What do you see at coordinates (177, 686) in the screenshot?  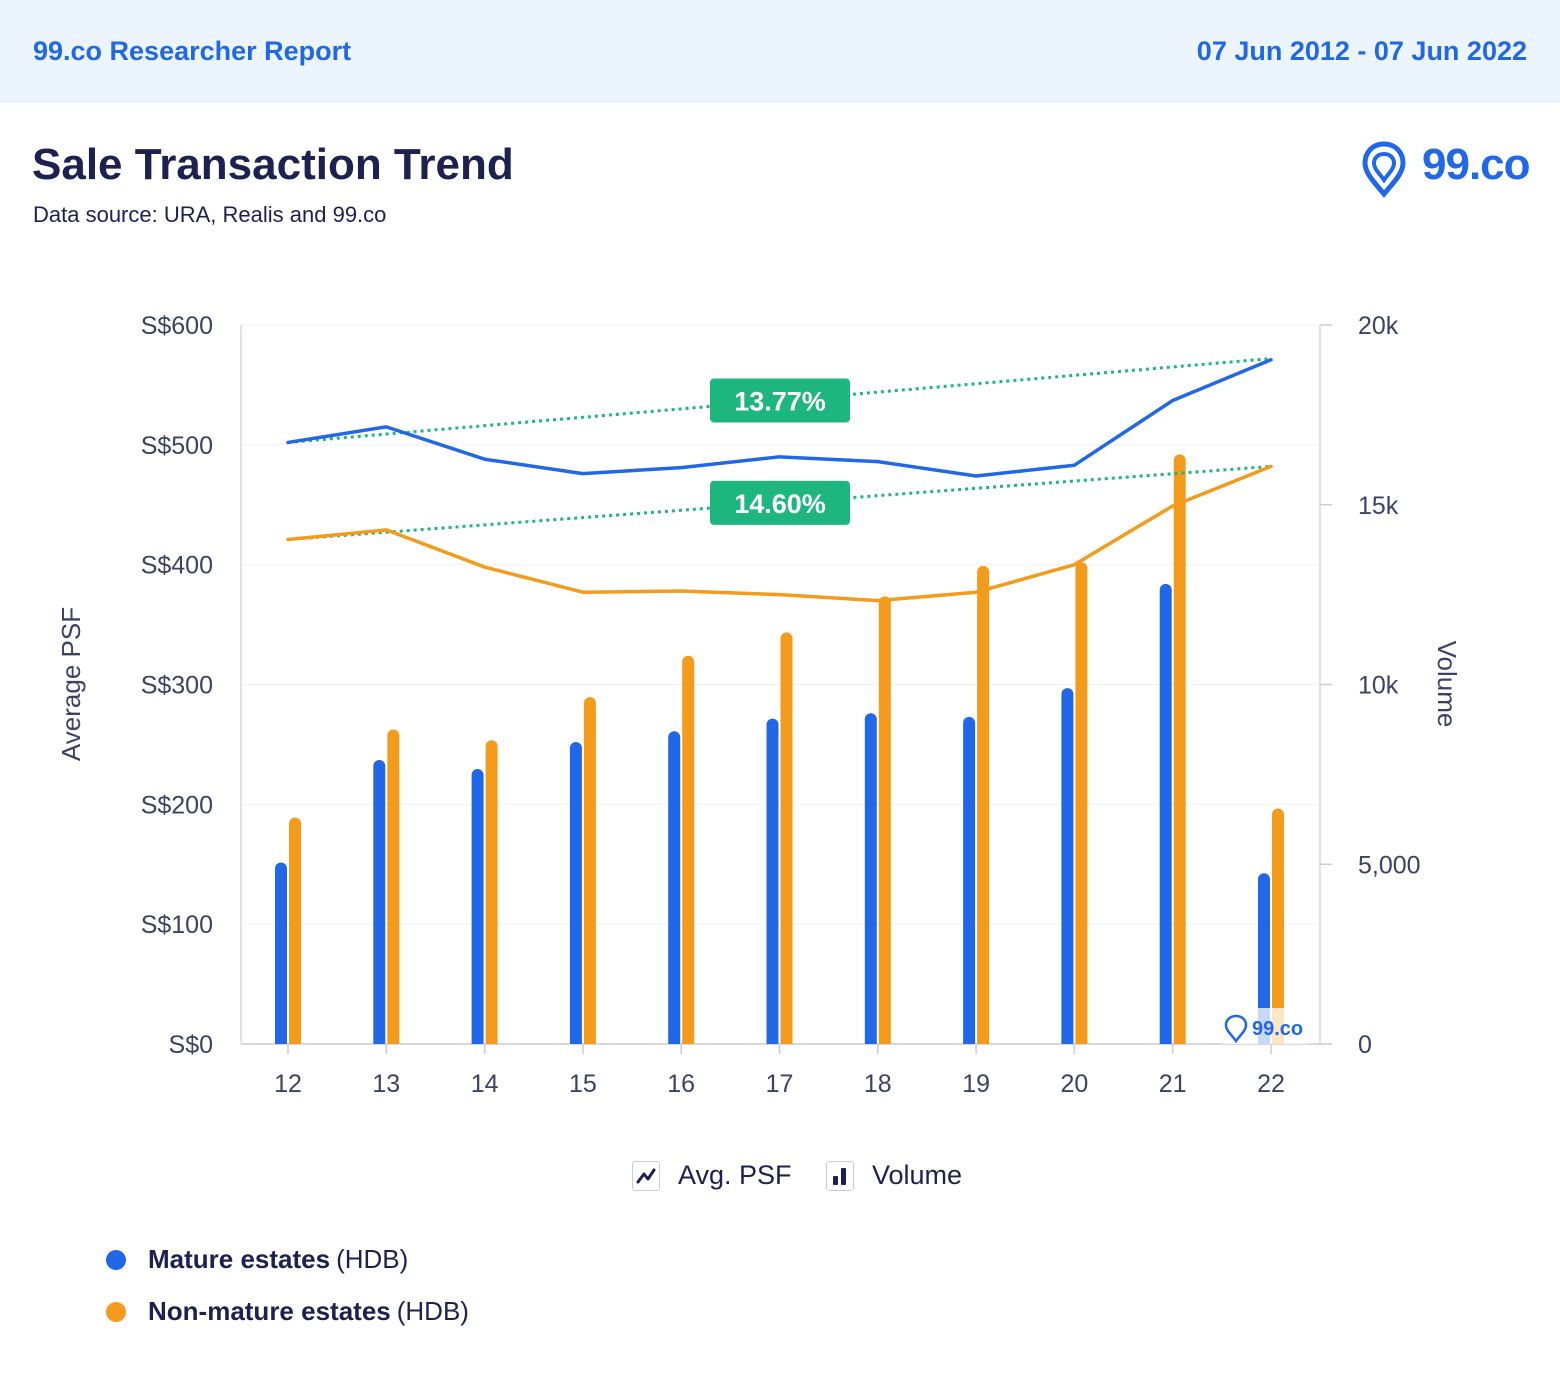 I see `y-tick-label: S$300` at bounding box center [177, 686].